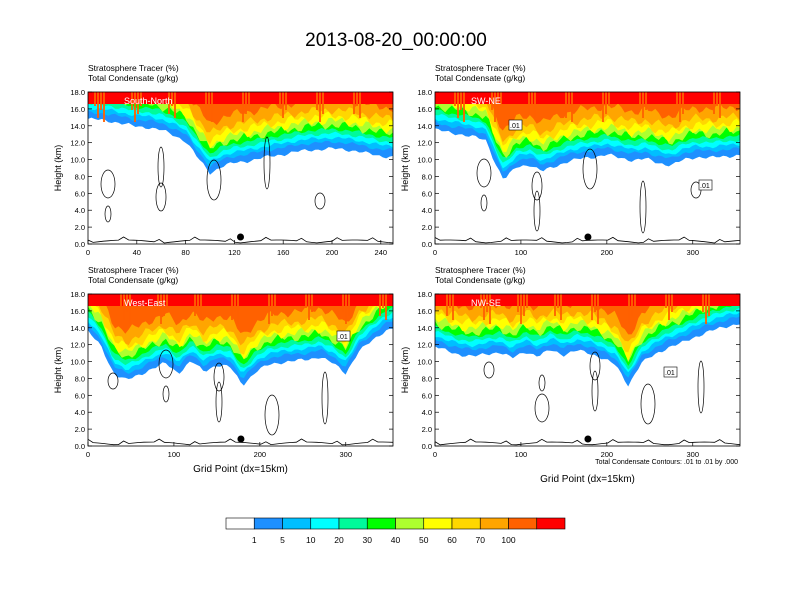  Describe the element at coordinates (587, 168) in the screenshot. I see `plot-frame` at that location.